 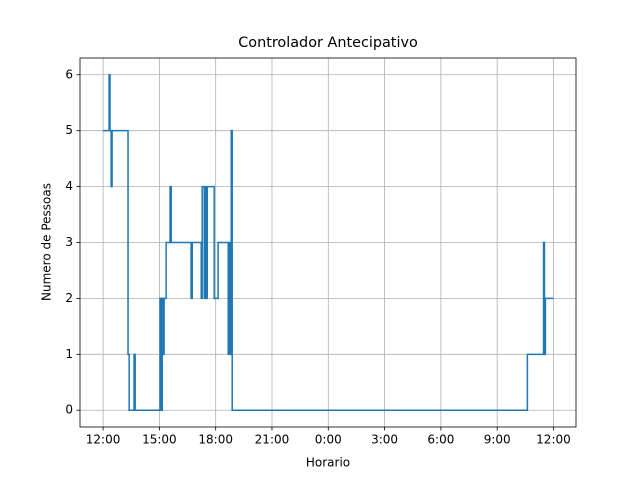 I want to click on y-tick-label: 5, so click(x=69, y=130).